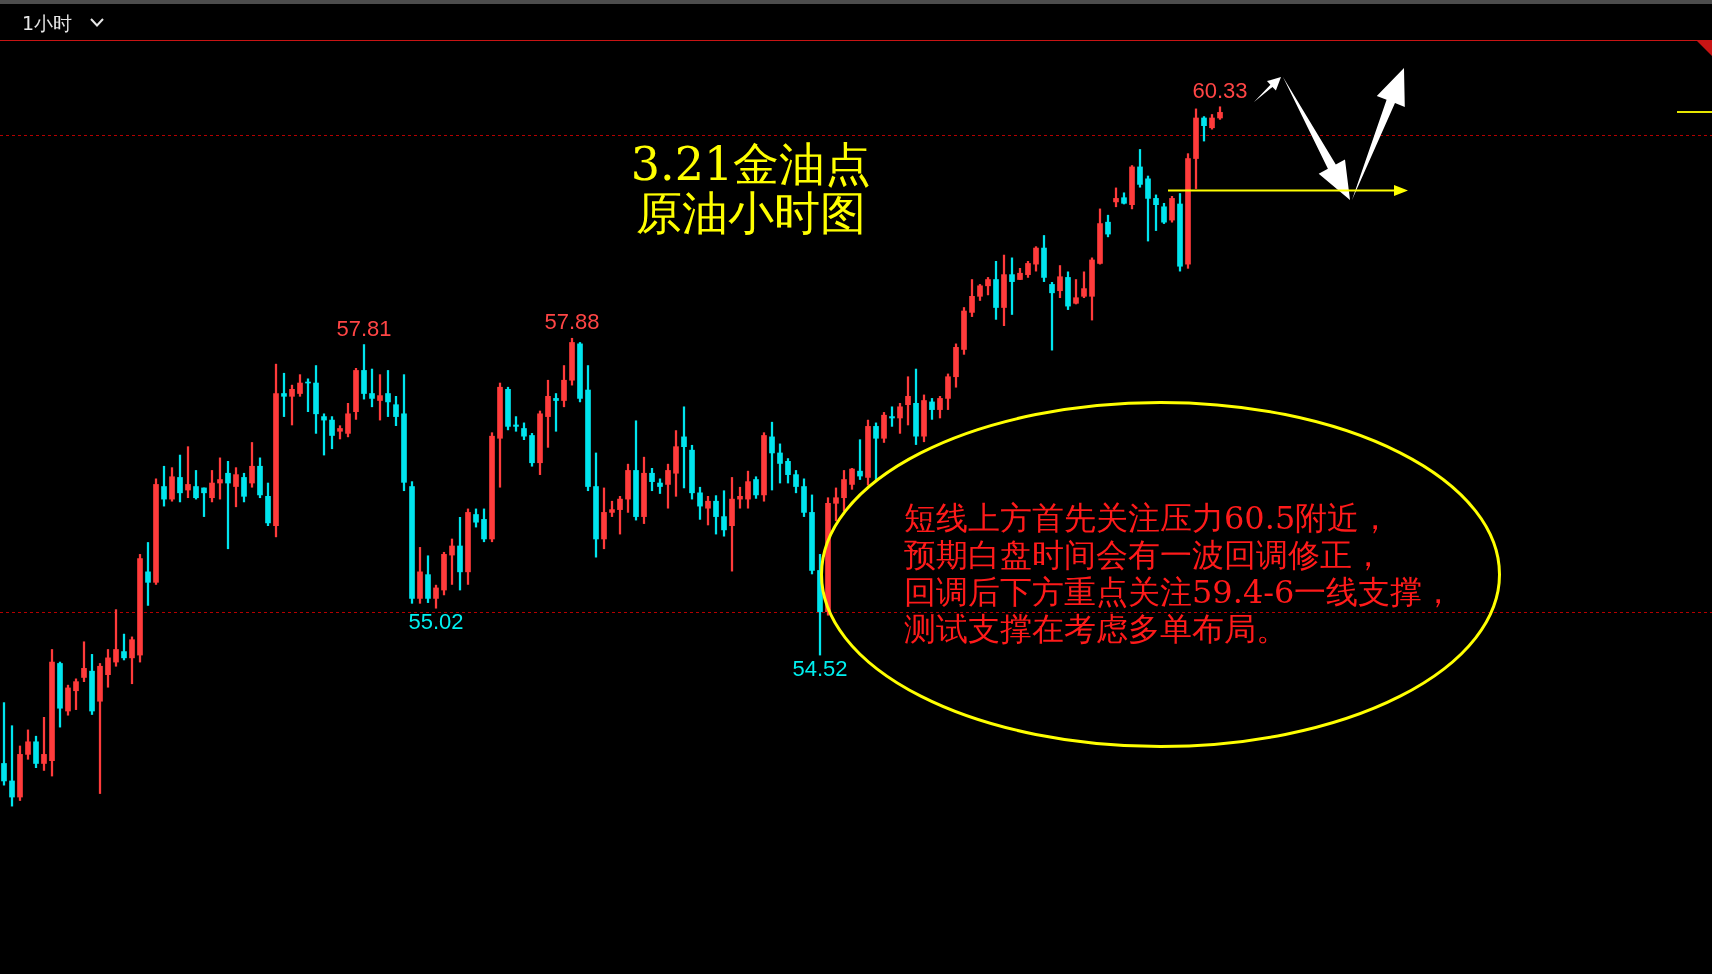 Image resolution: width=1712 pixels, height=974 pixels. What do you see at coordinates (572, 322) in the screenshot?
I see `annotation: 57.88` at bounding box center [572, 322].